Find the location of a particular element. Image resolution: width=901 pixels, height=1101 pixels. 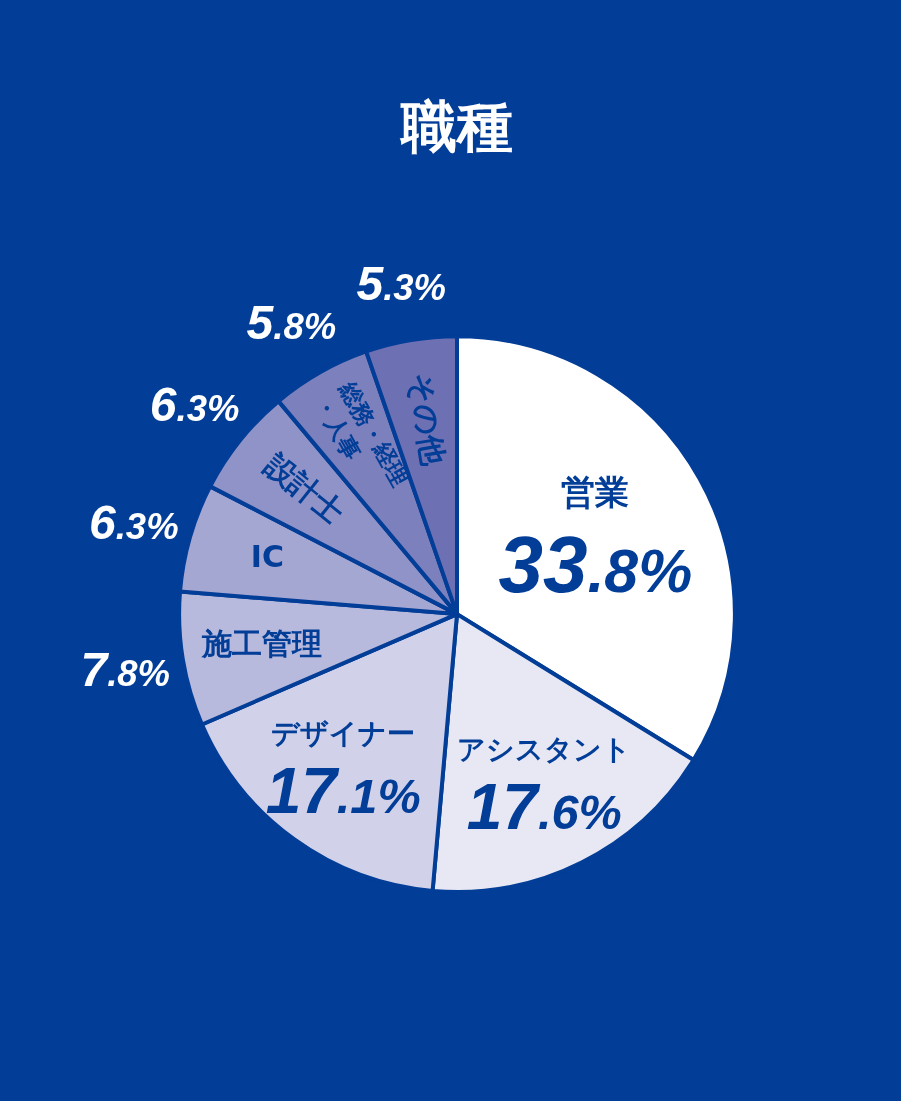

data-label: 33.8% is located at coordinates (595, 564).